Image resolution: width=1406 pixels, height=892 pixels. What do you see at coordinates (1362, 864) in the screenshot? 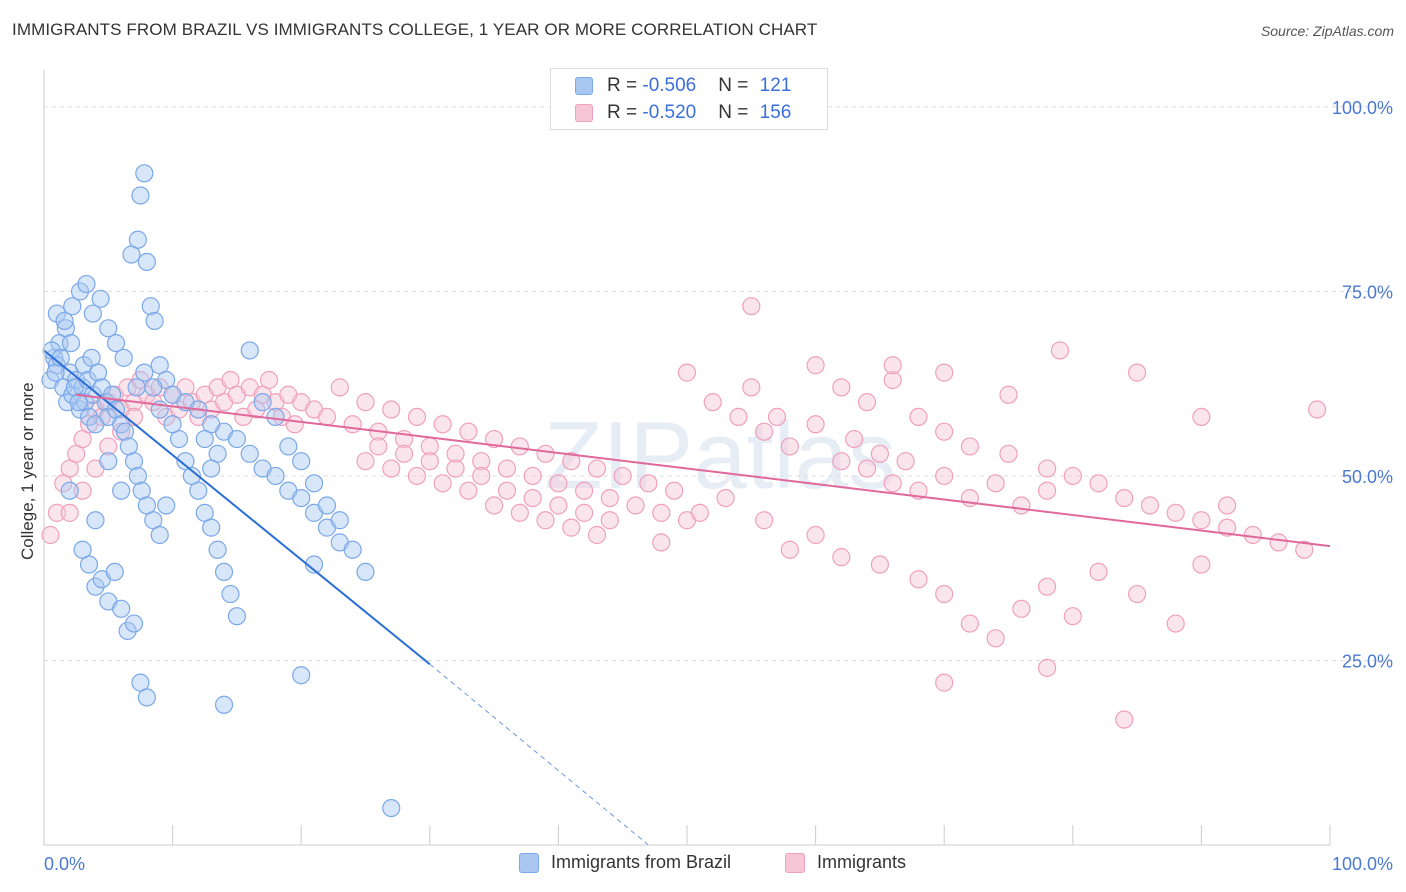
I see `x-tick-label-max: 100.0%` at bounding box center [1362, 864].